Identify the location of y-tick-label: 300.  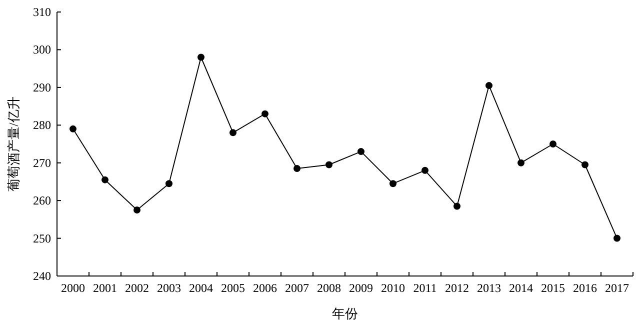
(42, 49).